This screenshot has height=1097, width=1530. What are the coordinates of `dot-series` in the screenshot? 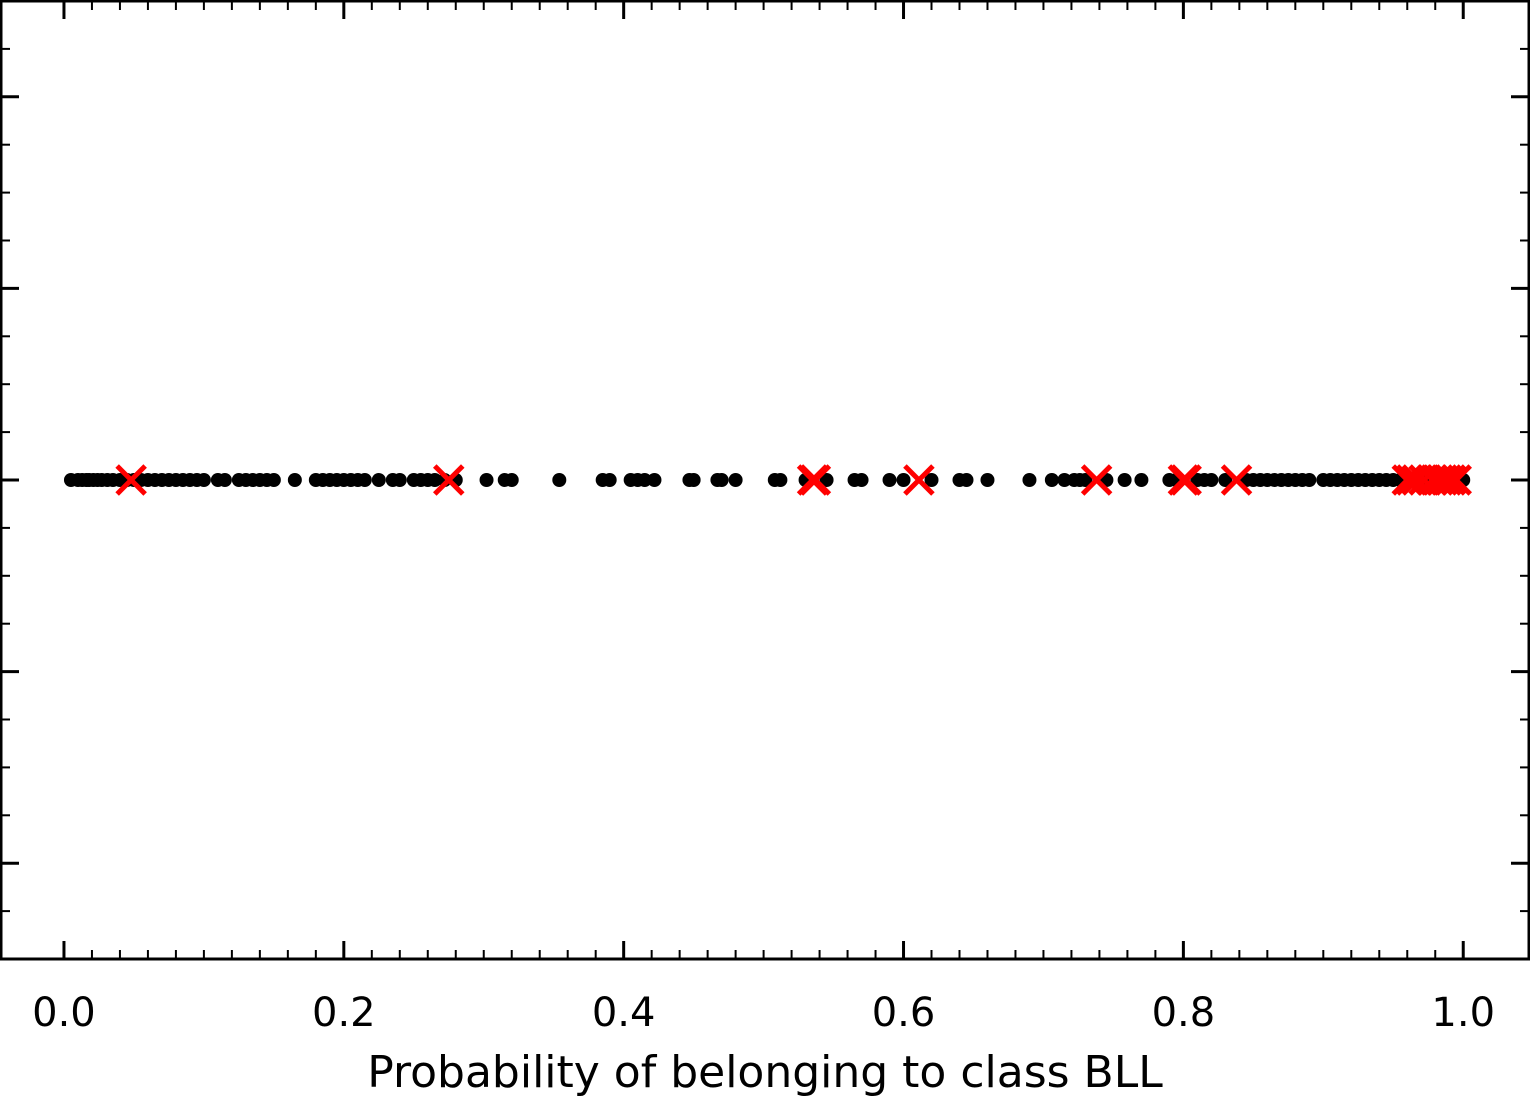 It's located at (767, 480).